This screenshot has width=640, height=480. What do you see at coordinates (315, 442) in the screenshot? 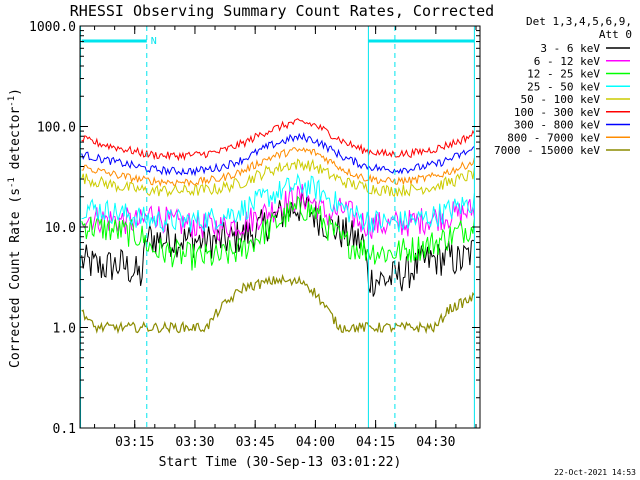
I see `x-tick-label: 04:00` at bounding box center [315, 442].